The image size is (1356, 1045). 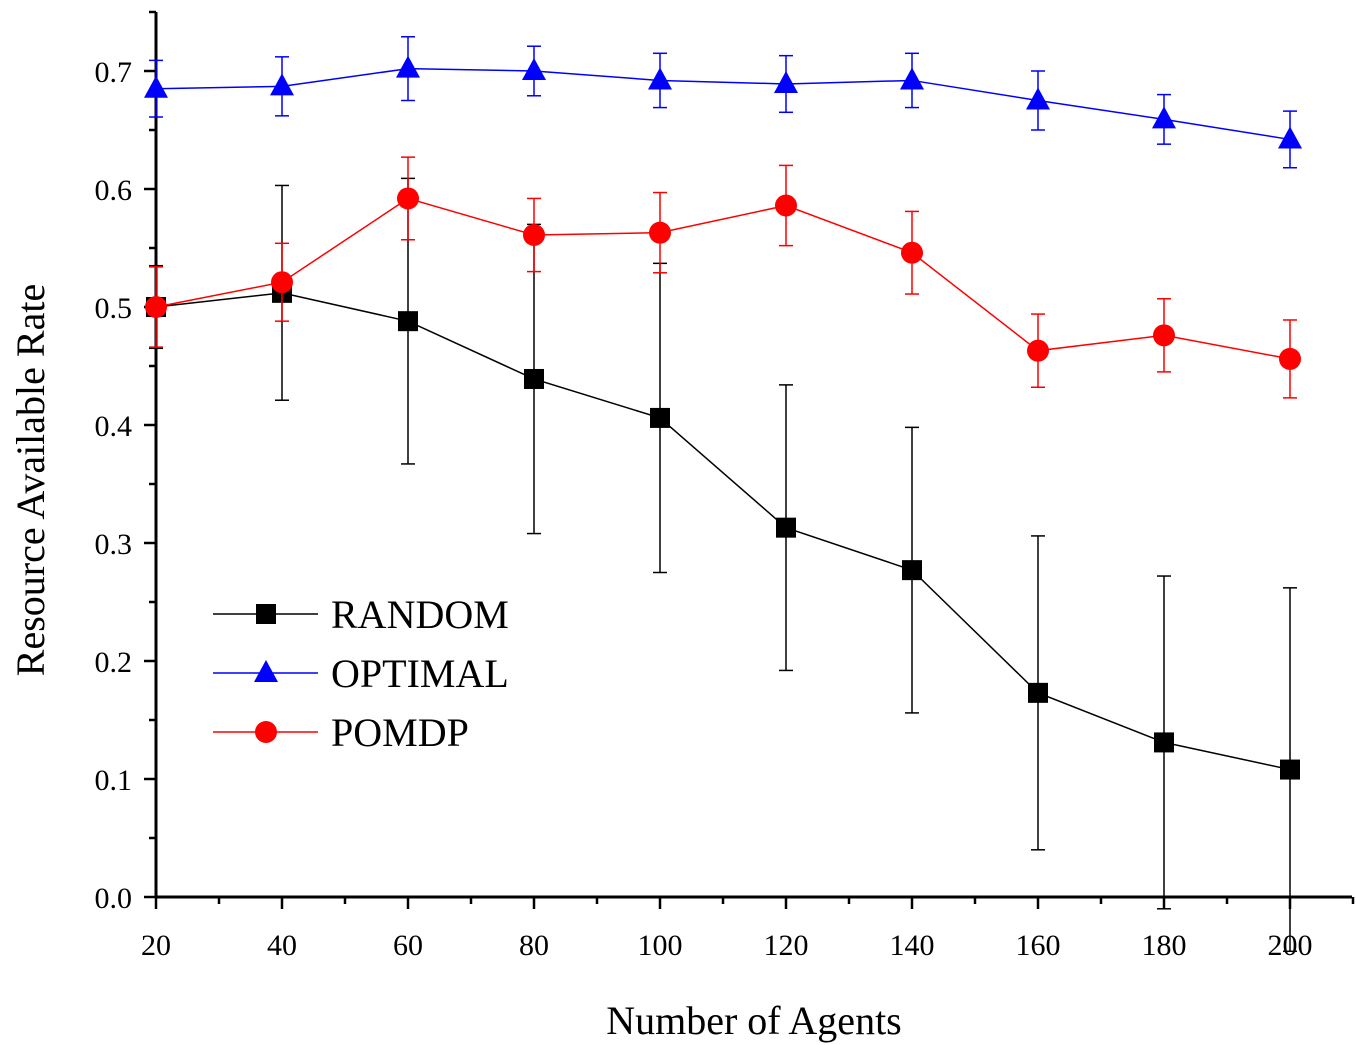 I want to click on x-tick-label: 100, so click(x=660, y=945).